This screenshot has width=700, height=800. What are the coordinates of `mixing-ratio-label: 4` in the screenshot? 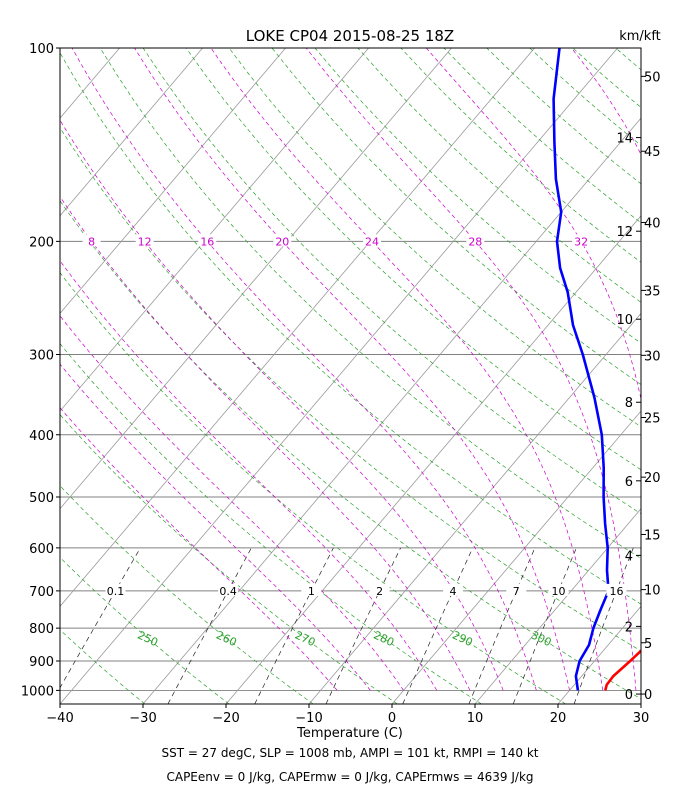 It's located at (453, 591).